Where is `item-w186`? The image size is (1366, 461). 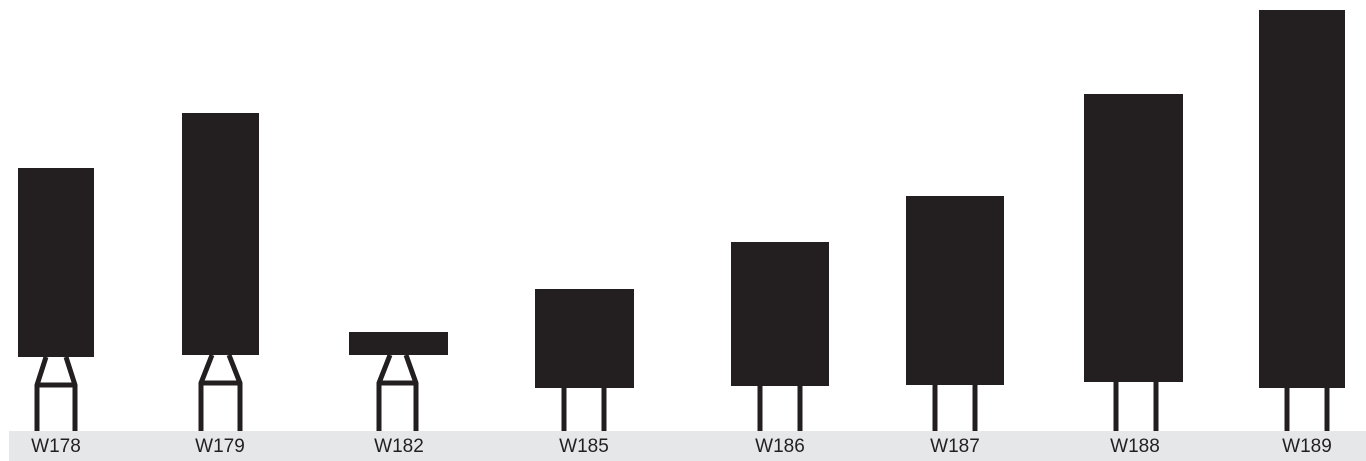
item-w186 is located at coordinates (780, 337).